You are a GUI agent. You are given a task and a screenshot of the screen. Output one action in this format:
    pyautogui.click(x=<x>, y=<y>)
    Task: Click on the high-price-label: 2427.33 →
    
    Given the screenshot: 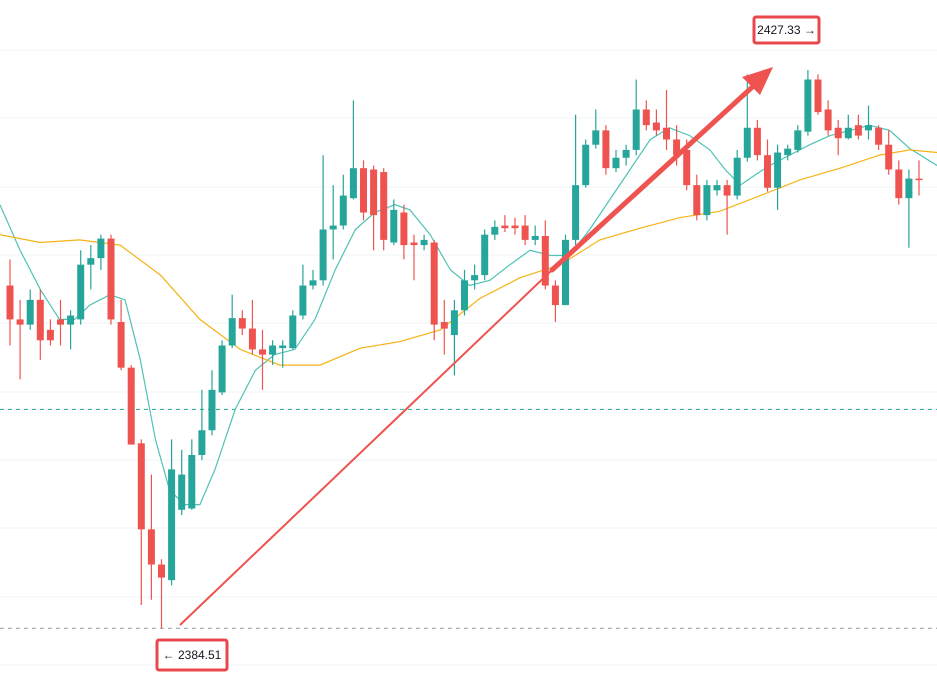 What is the action you would take?
    pyautogui.click(x=786, y=30)
    